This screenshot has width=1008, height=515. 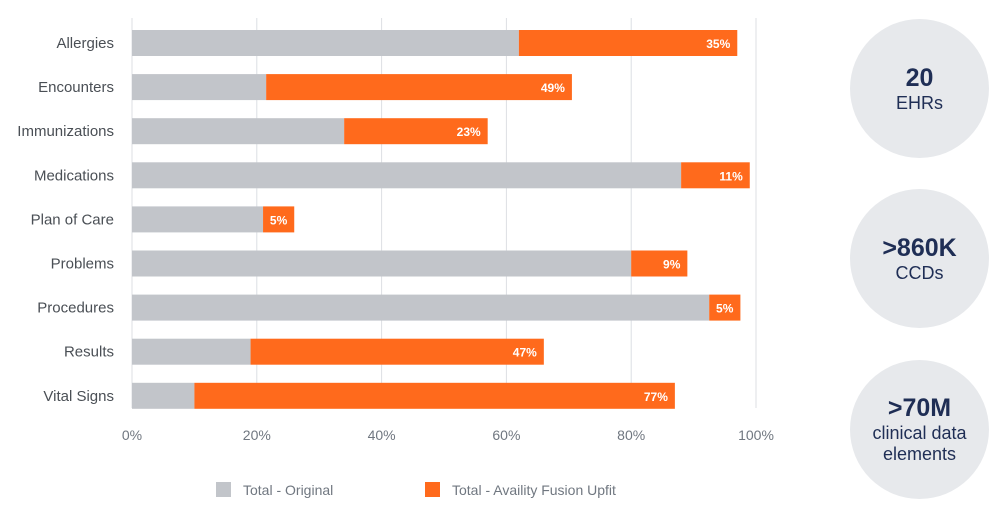 I want to click on stat-circle: 20 EHRs, so click(x=919, y=88).